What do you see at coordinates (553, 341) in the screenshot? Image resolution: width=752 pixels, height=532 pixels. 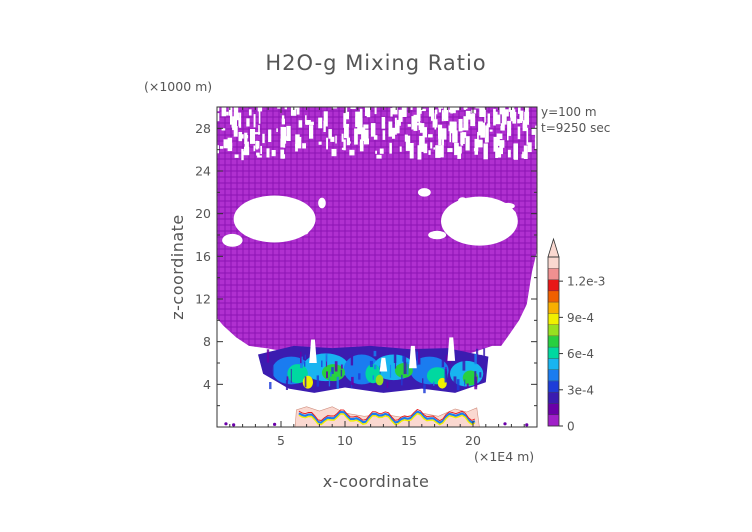 I see `colorbar-frame` at bounding box center [553, 341].